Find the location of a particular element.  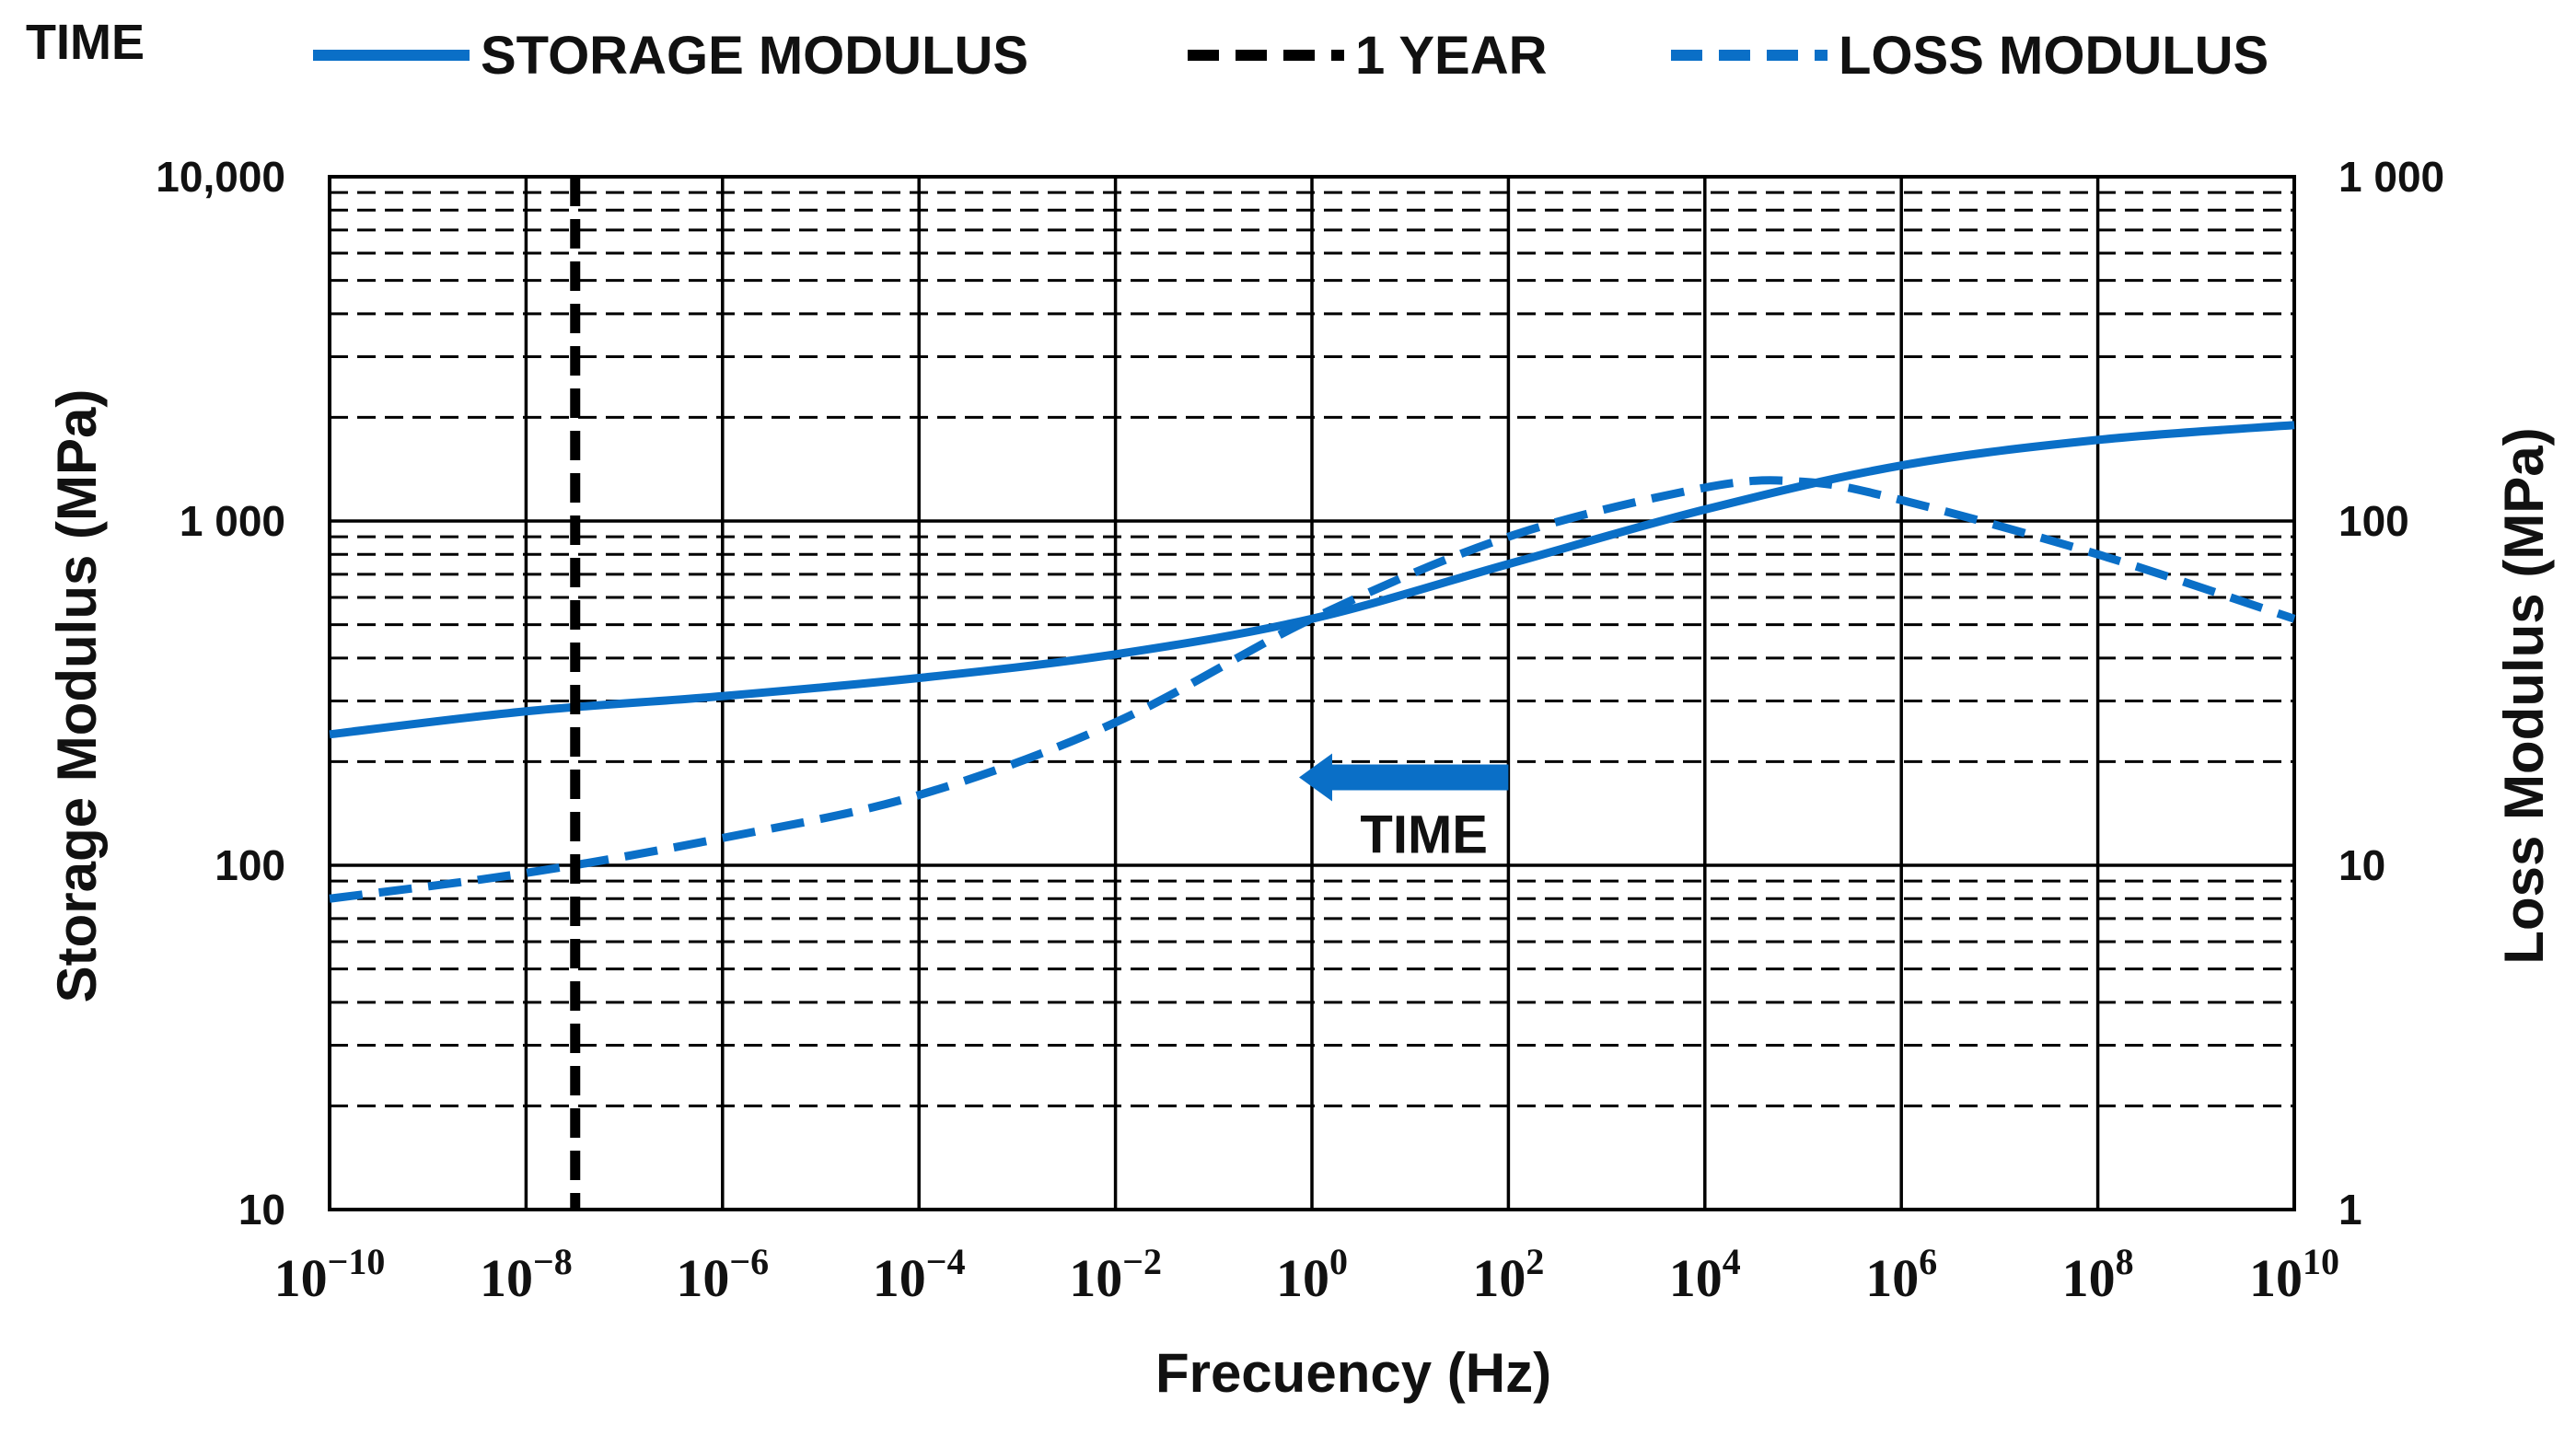

x-tick-label: 10⁸ is located at coordinates (2098, 1274).